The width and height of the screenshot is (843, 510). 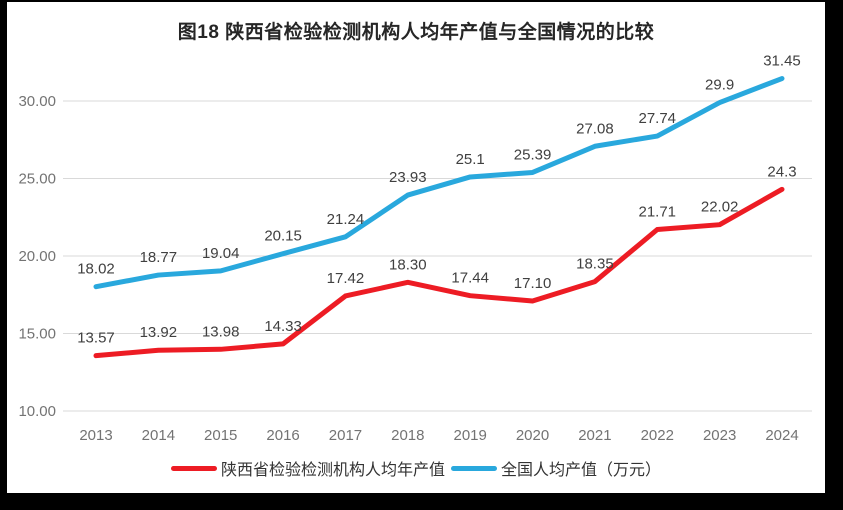 I want to click on legend-item-national: 全国人均产值（万元）, so click(x=556, y=468).